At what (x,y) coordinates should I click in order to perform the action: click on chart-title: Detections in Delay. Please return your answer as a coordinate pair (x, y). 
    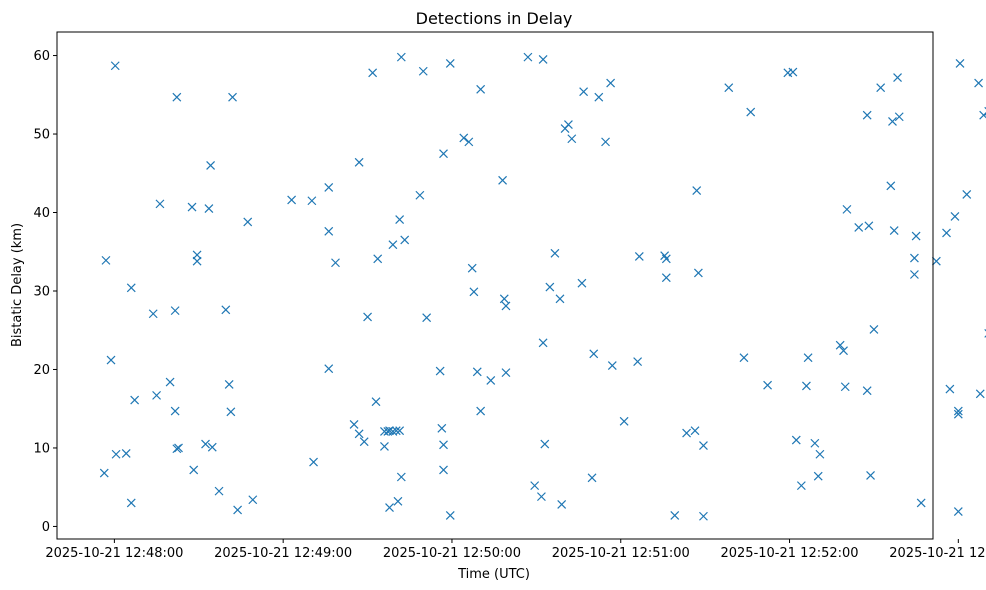
    Looking at the image, I should click on (494, 18).